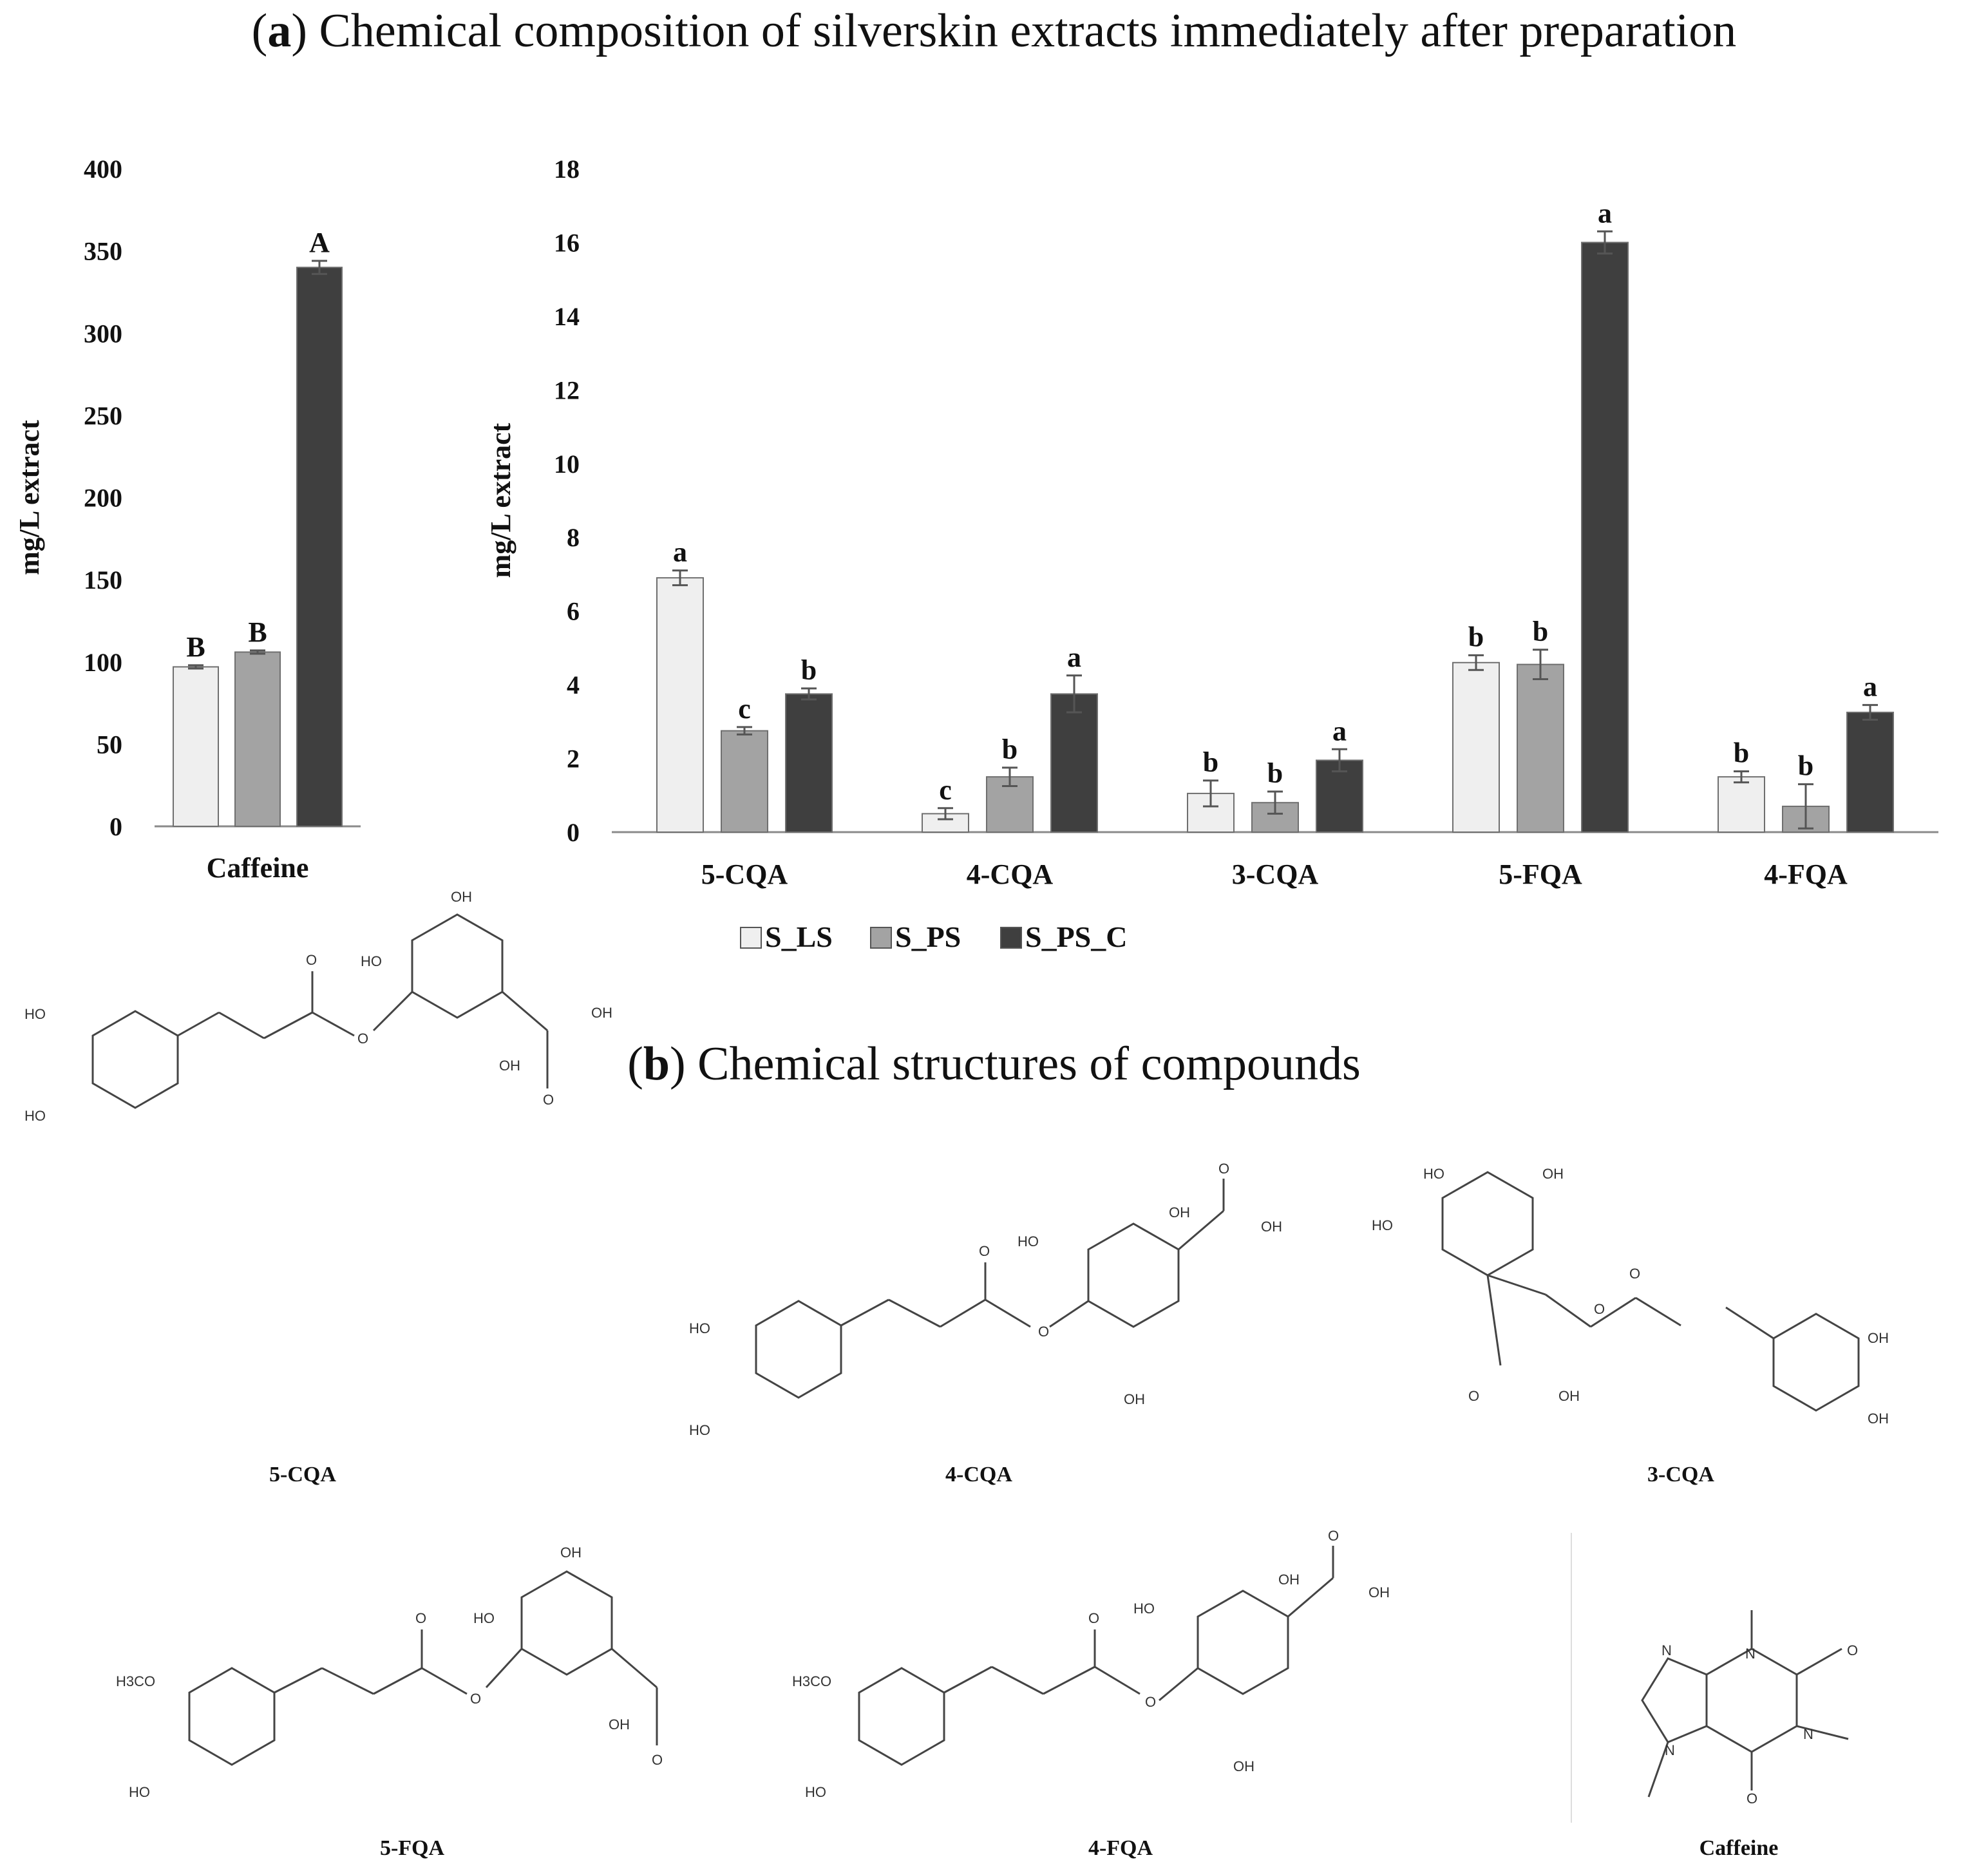 This screenshot has height=1871, width=1988. I want to click on legend-label: S_LS, so click(799, 936).